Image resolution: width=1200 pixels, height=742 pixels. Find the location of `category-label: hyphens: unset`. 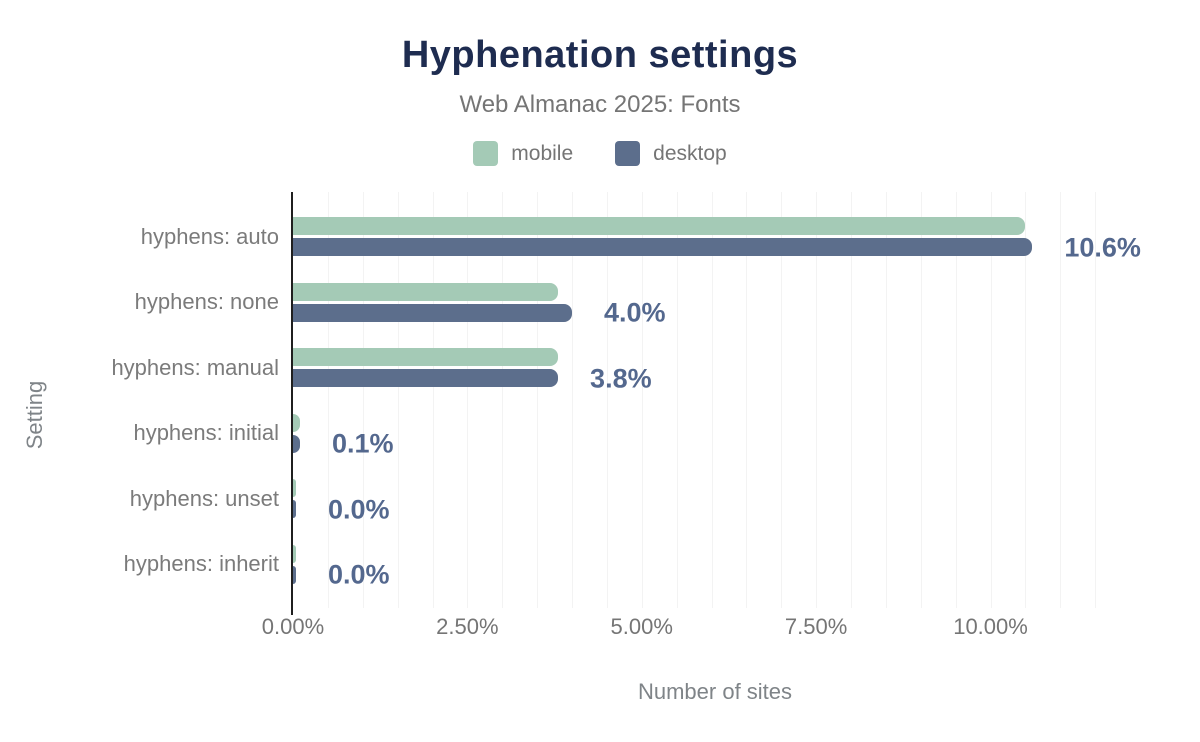

category-label: hyphens: unset is located at coordinates (204, 498).